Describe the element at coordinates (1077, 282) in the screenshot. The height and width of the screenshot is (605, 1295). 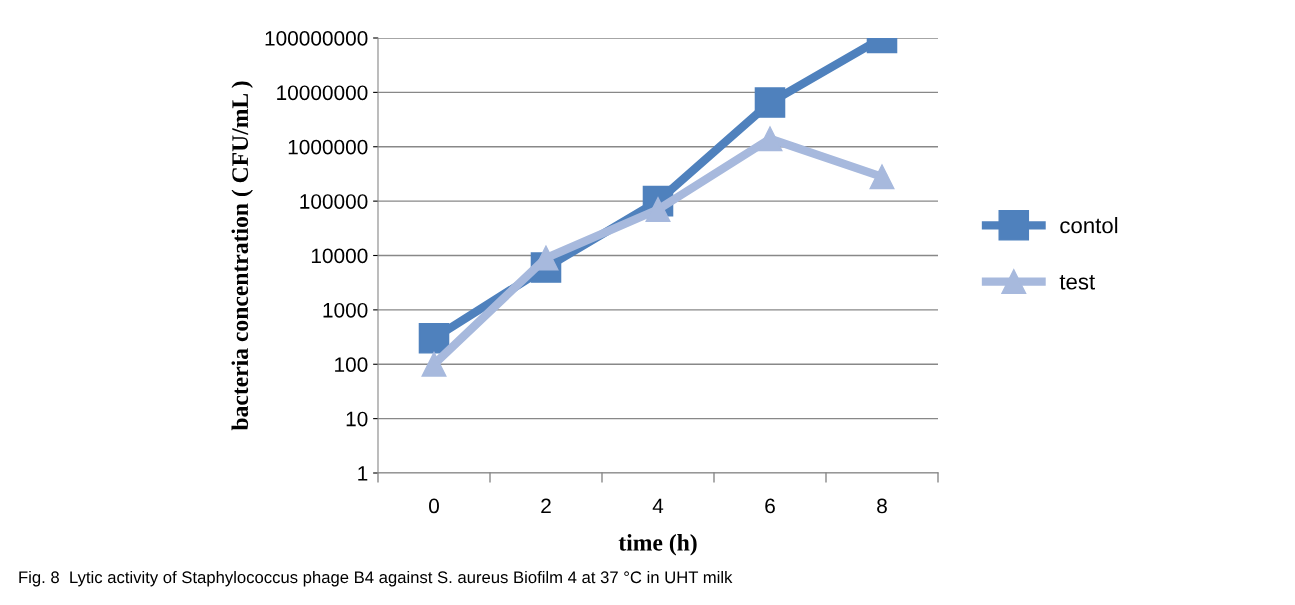
I see `legend-label: test` at that location.